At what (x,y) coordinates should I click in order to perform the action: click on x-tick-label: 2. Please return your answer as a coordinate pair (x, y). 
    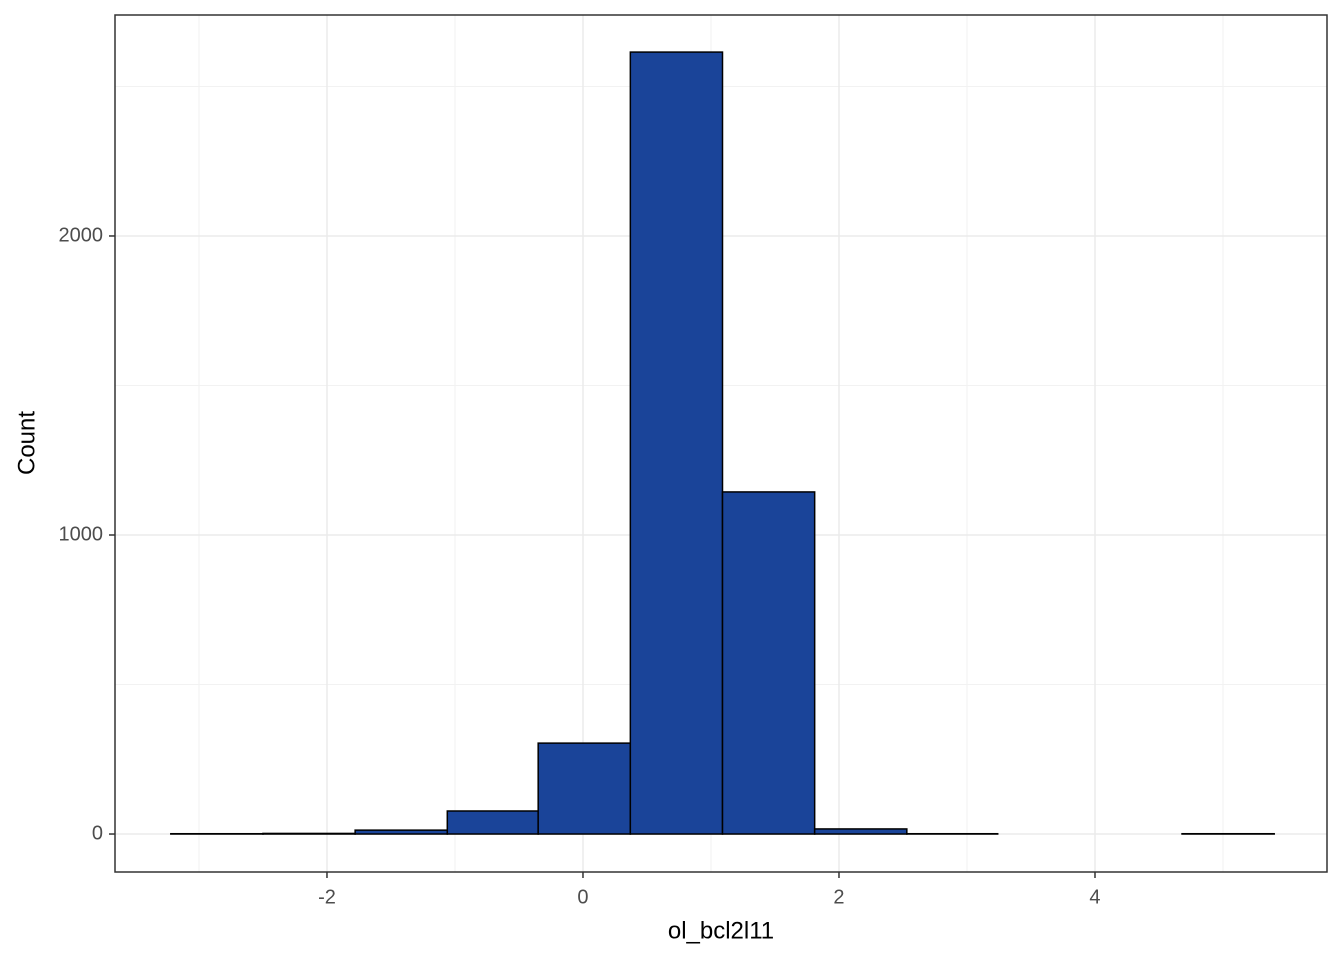
    Looking at the image, I should click on (838, 897).